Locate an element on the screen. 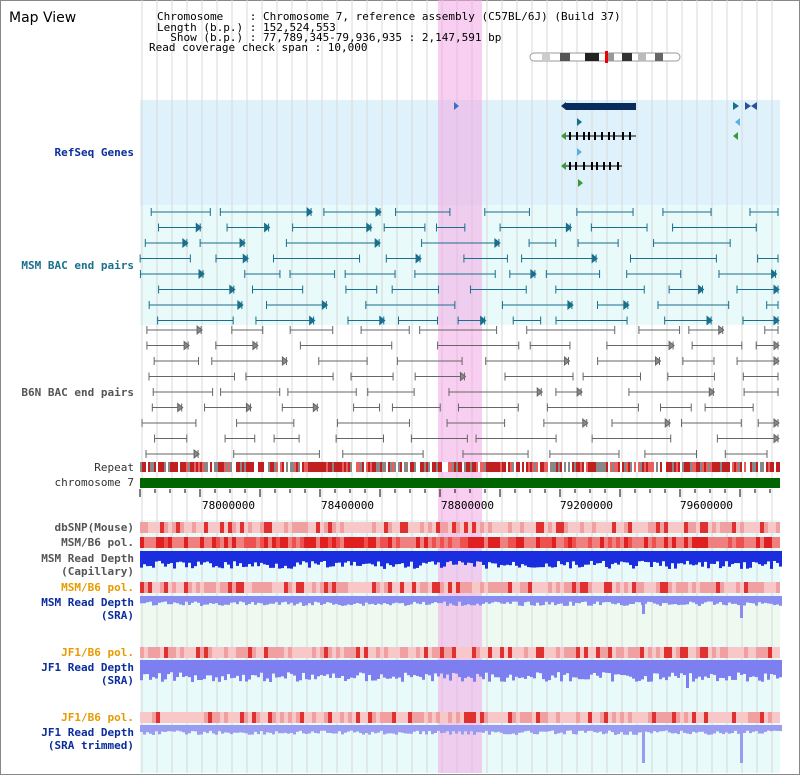  track-label-jf1-depth-trim: JF1 Read Depth is located at coordinates (87, 732).